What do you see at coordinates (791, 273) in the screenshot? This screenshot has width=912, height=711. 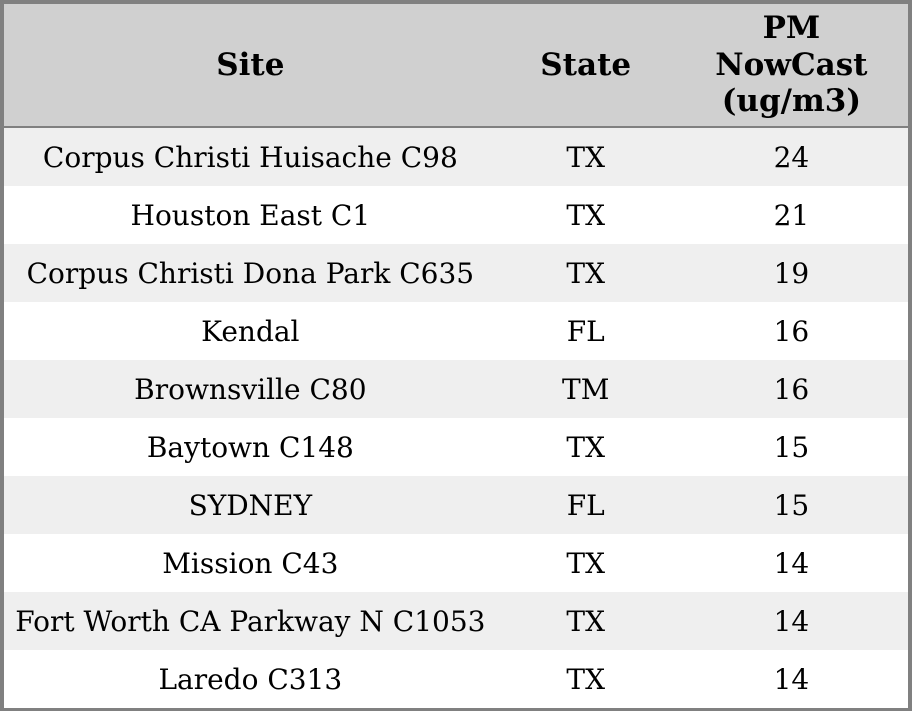 I see `pm-cell: 19` at bounding box center [791, 273].